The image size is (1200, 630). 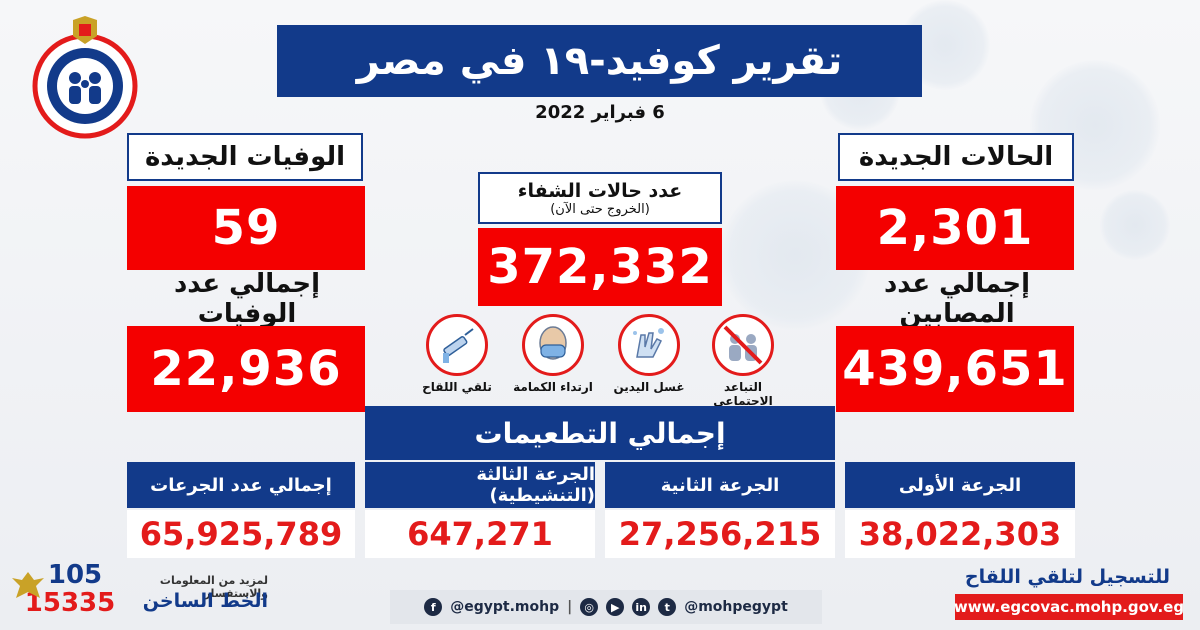 I want to click on precaution-label: تلقي اللقاح, so click(x=457, y=387).